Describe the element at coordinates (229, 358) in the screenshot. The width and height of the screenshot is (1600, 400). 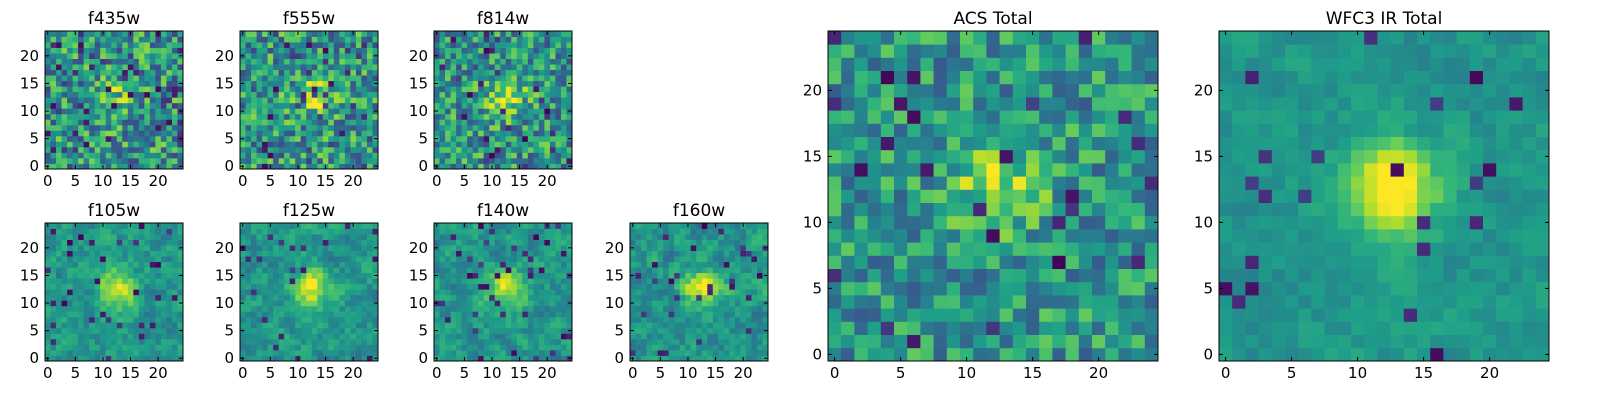
I see `y-tick-label: 0` at that location.